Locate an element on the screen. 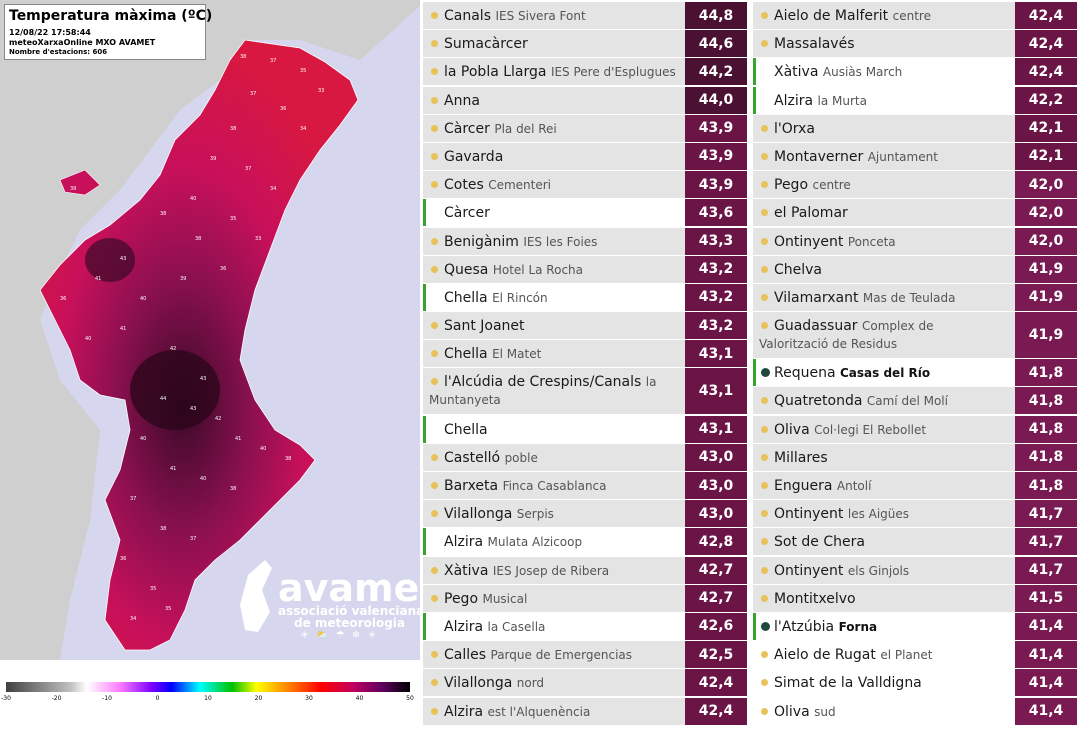 This screenshot has width=1080, height=733. temperature-value: 43,0 is located at coordinates (716, 485).